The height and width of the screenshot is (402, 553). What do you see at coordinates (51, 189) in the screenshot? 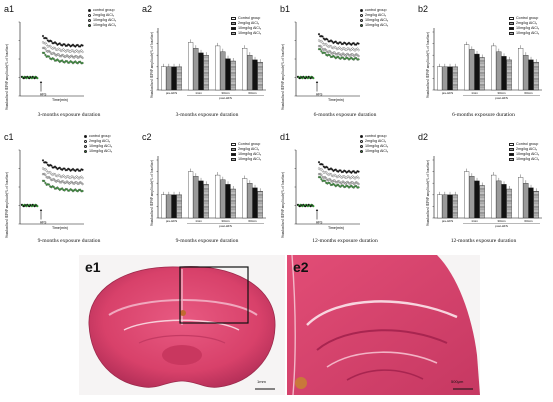
I see `line-chart-c1: HFS Time(min)` at bounding box center [51, 189].